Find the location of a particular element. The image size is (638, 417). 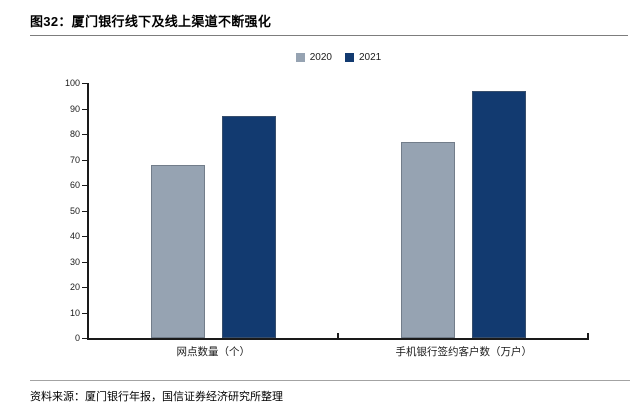

y-axis-line is located at coordinates (88, 211).